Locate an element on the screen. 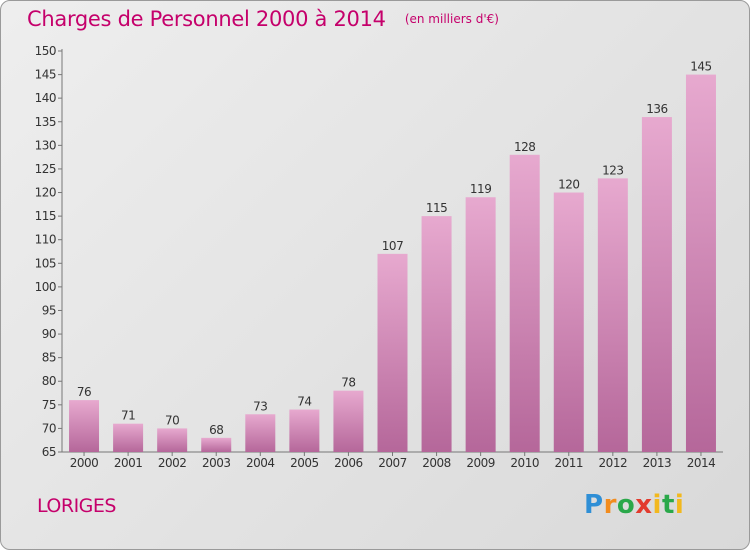 This screenshot has height=550, width=750. data-label: 107 is located at coordinates (392, 246).